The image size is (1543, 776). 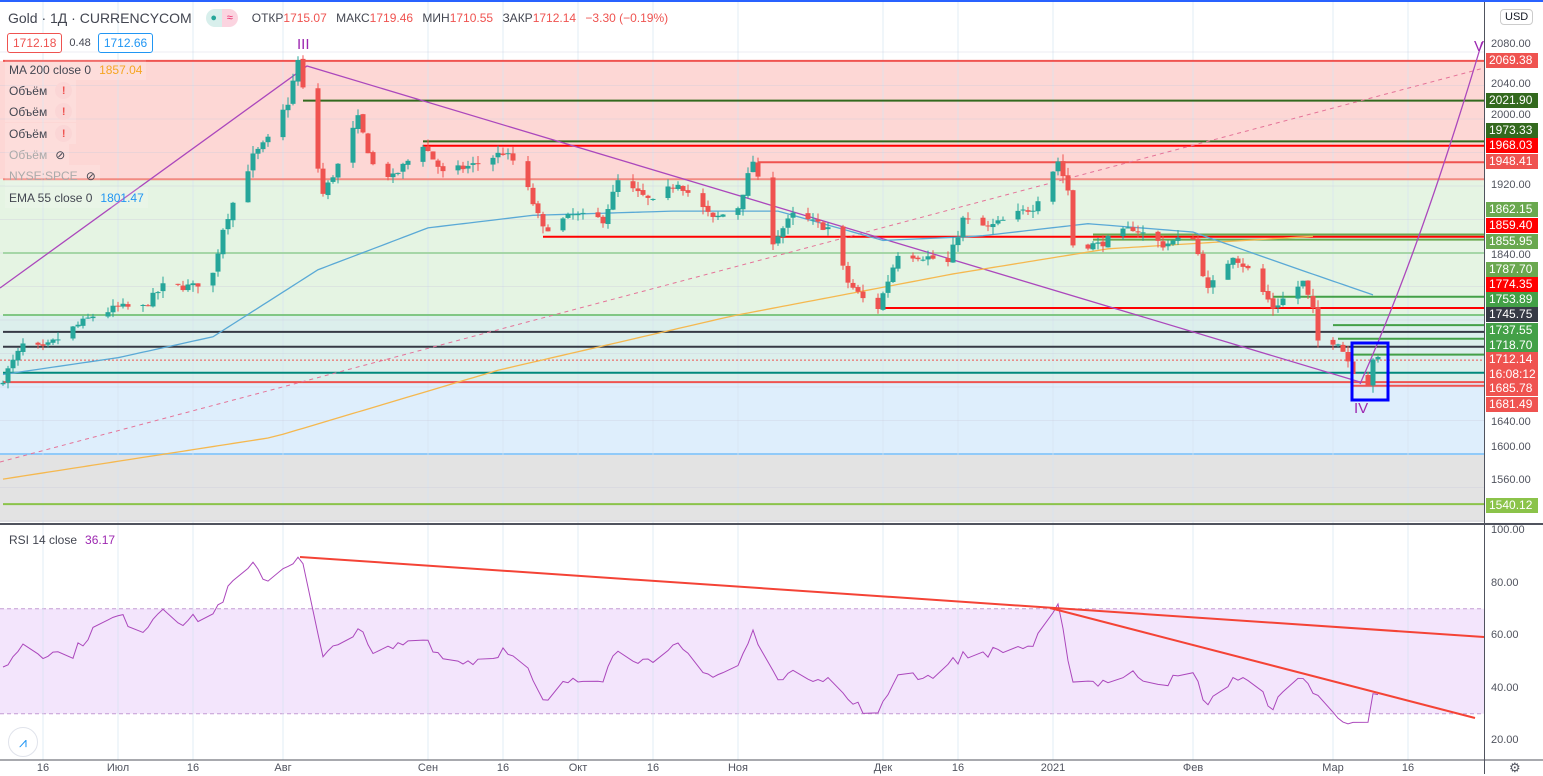 I want to click on rsi-axis-label: 80.00, so click(x=1505, y=582).